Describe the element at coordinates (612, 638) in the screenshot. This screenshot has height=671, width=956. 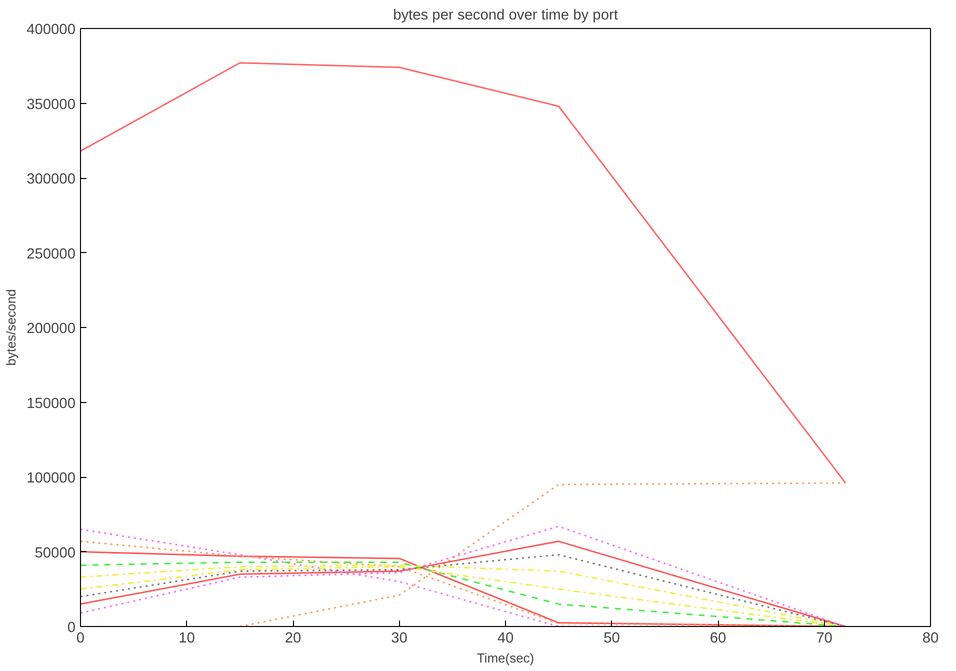
I see `x-tick-label: 50` at that location.